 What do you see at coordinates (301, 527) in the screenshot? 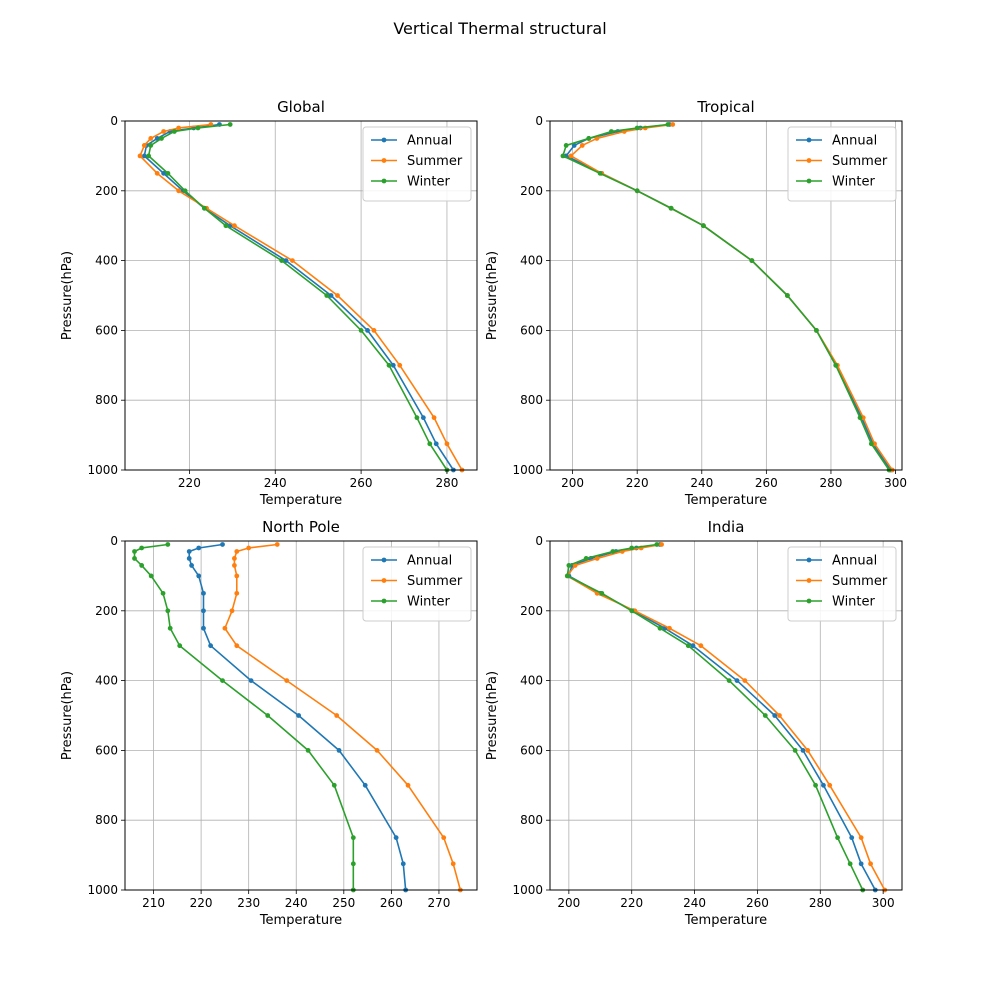
I see `subplot-title: North Pole` at bounding box center [301, 527].